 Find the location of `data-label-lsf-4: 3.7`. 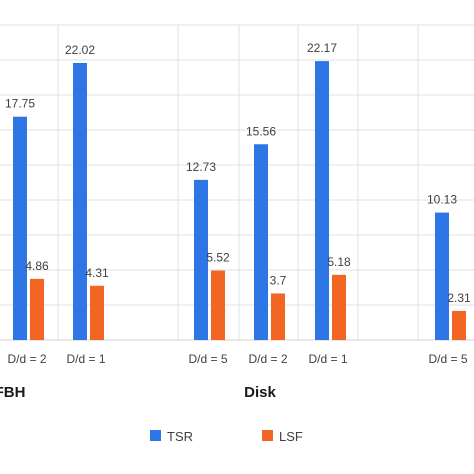

data-label-lsf-4: 3.7 is located at coordinates (278, 280).